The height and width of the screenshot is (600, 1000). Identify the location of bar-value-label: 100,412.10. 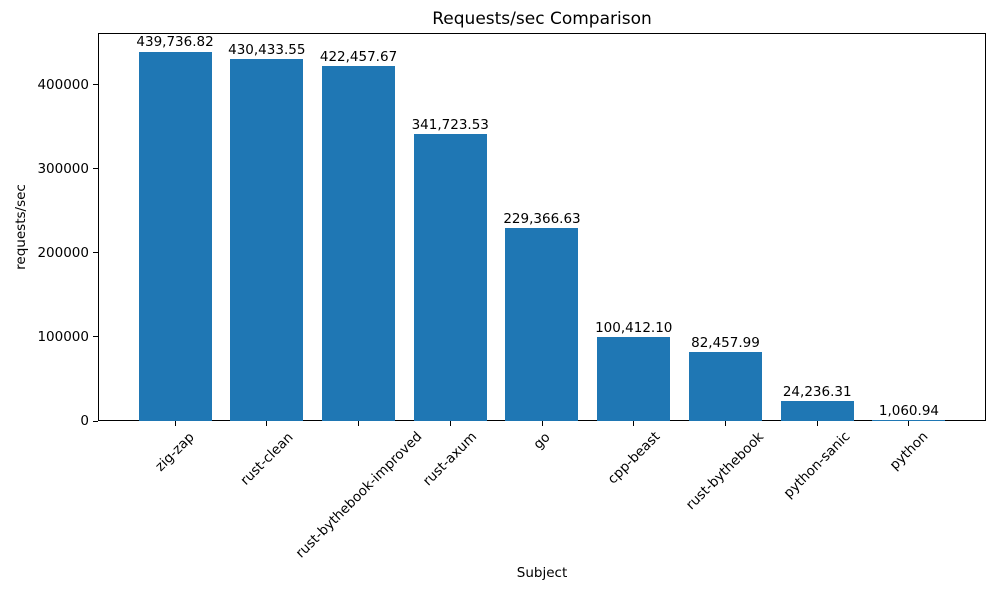
(634, 327).